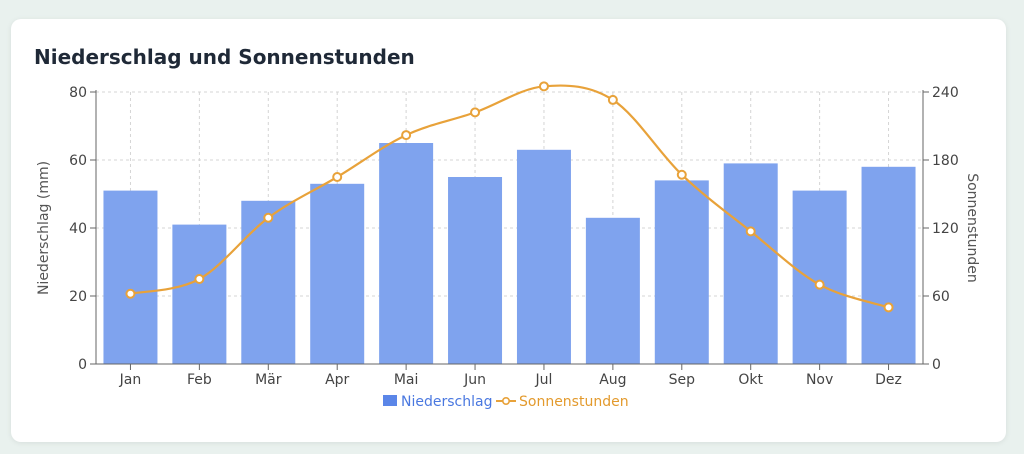 The height and width of the screenshot is (454, 1024). Describe the element at coordinates (130, 380) in the screenshot. I see `x-tick-label: Jan` at that location.